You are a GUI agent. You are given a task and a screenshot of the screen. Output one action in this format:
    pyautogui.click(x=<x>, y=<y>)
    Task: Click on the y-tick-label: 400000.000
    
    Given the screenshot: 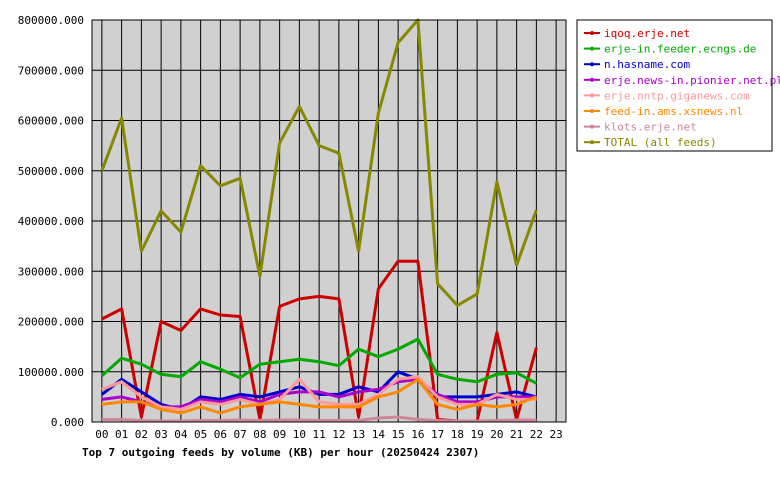 What is the action you would take?
    pyautogui.click(x=51, y=221)
    